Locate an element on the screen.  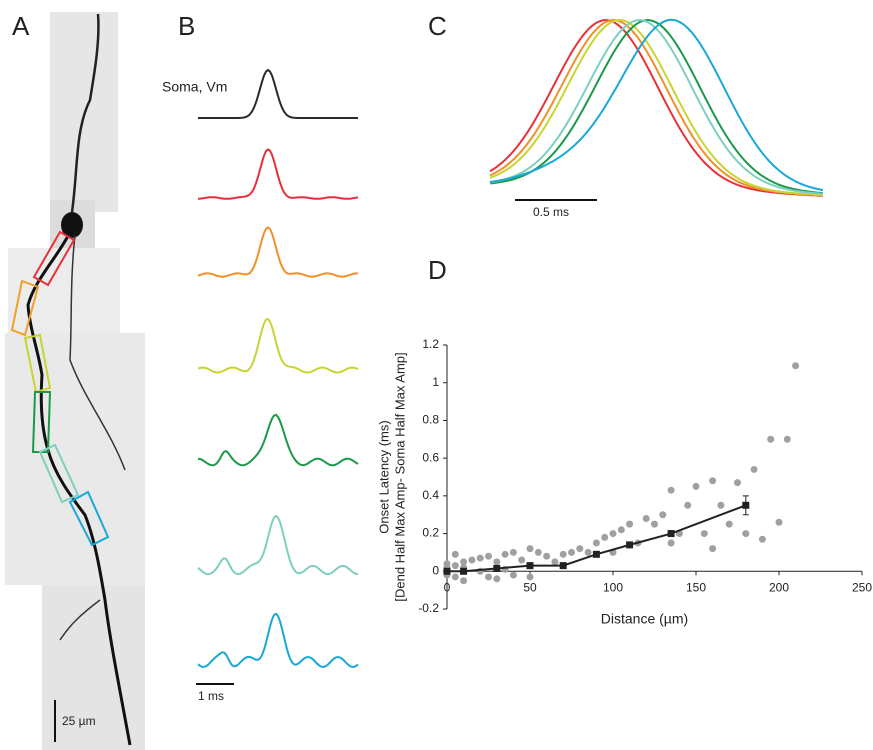
y-axis-label: [Dend Half Max Amp- Soma Half Max Amp] is located at coordinates (399, 476).